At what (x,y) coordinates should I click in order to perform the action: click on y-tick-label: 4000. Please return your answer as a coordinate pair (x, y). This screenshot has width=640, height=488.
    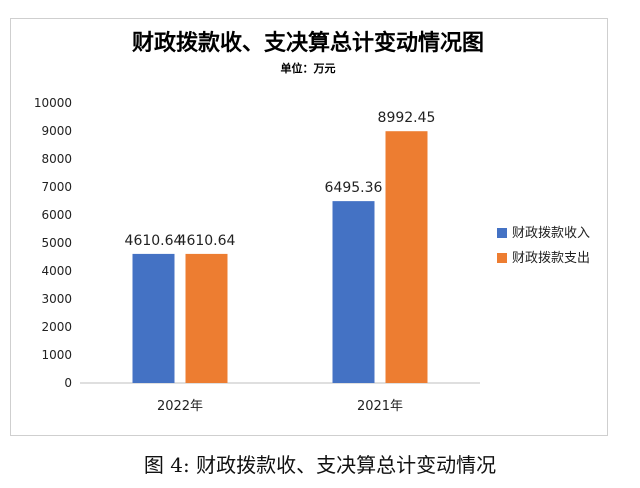
    Looking at the image, I should click on (56, 271).